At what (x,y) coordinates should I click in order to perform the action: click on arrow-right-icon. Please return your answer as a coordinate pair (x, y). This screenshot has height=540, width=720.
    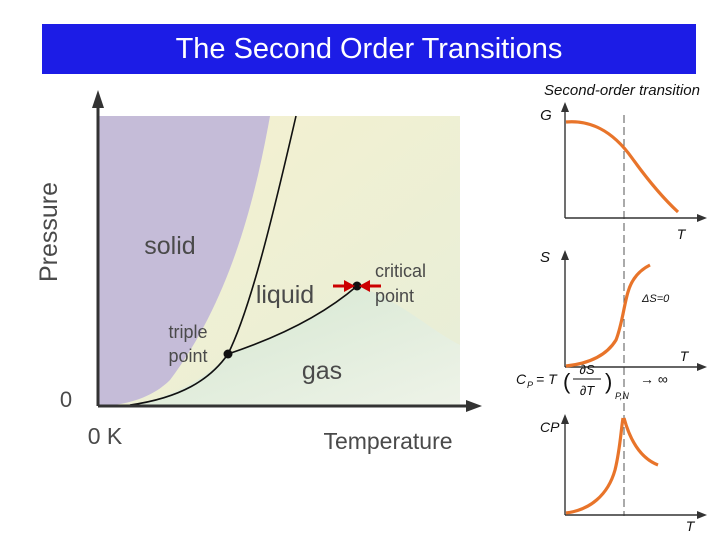
    Looking at the image, I should click on (349, 286).